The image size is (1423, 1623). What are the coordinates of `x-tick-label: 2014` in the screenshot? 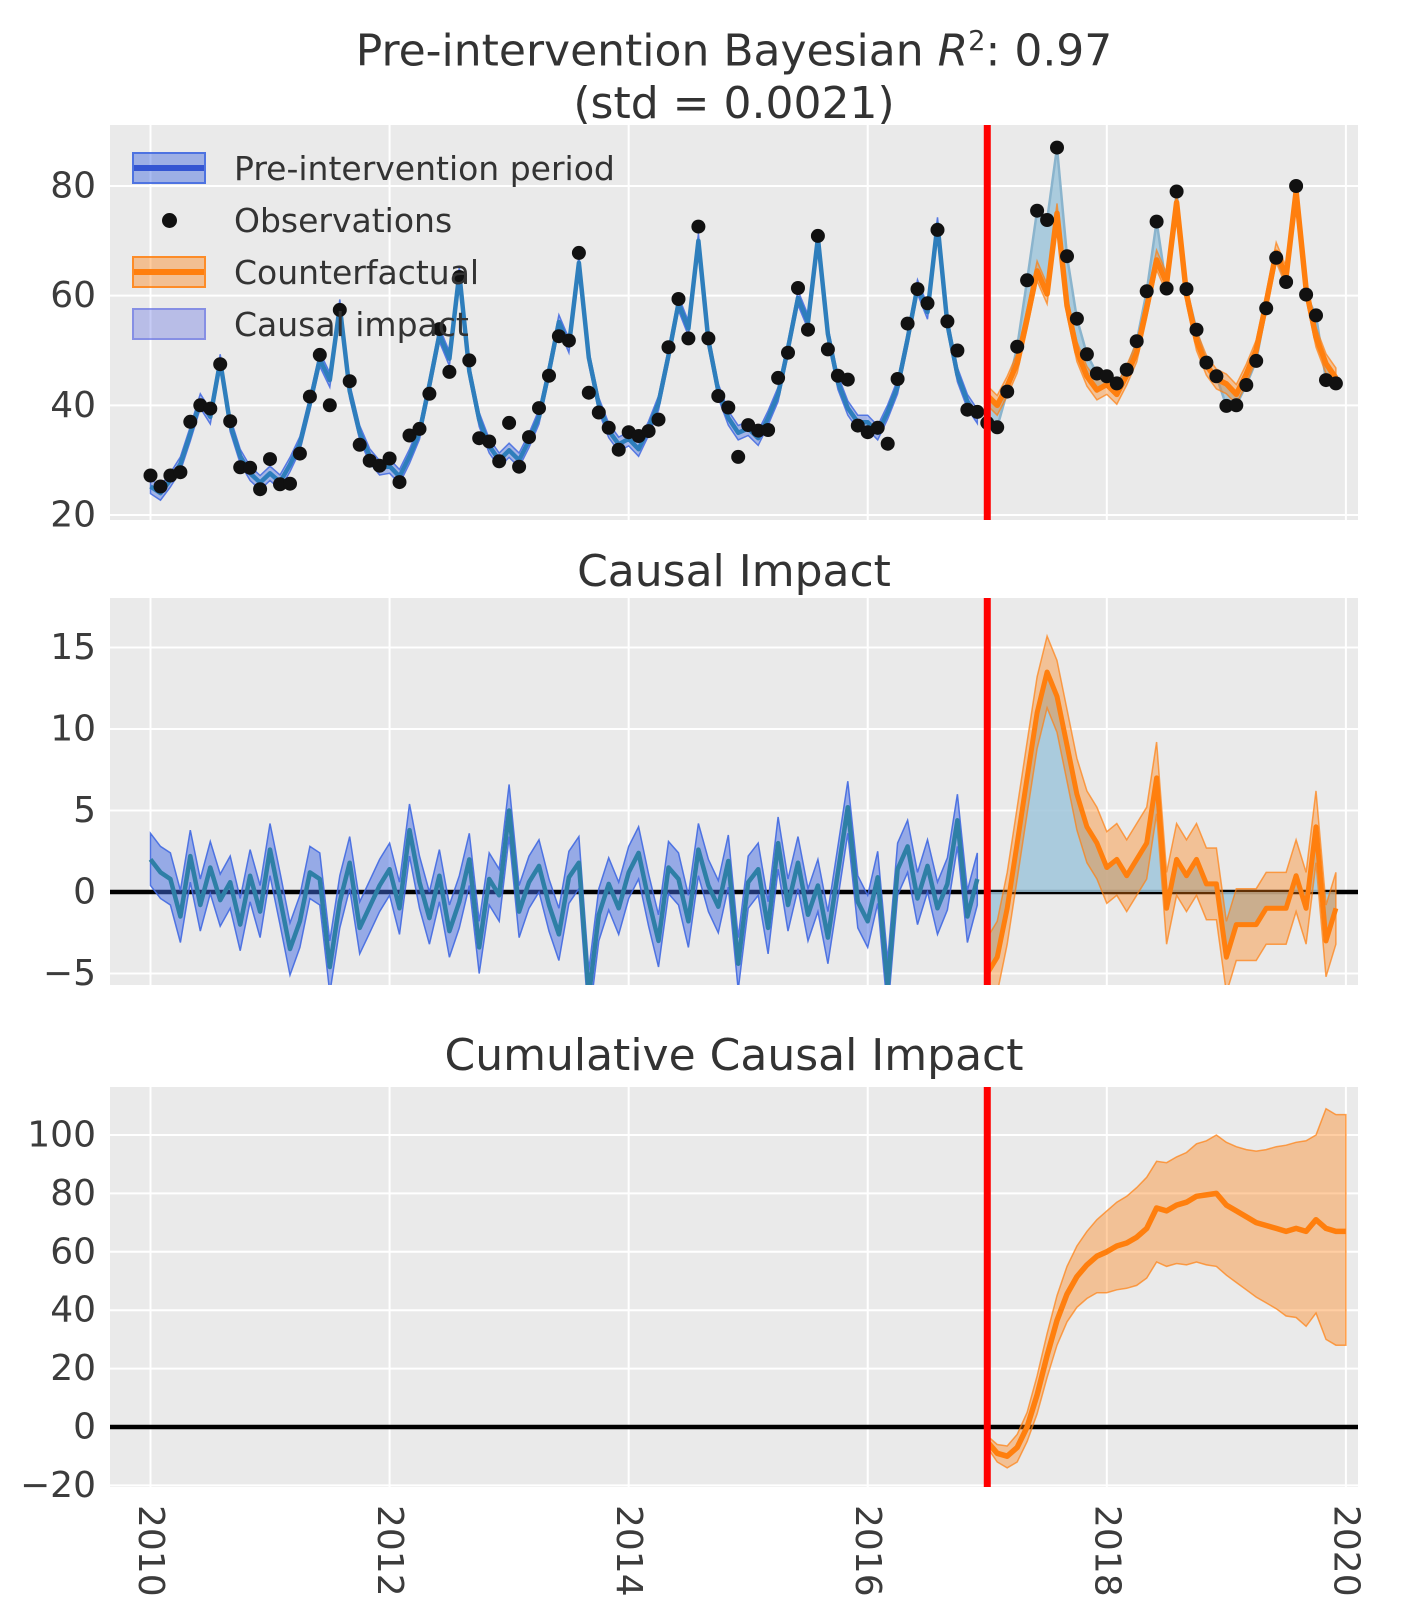 It's located at (628, 1551).